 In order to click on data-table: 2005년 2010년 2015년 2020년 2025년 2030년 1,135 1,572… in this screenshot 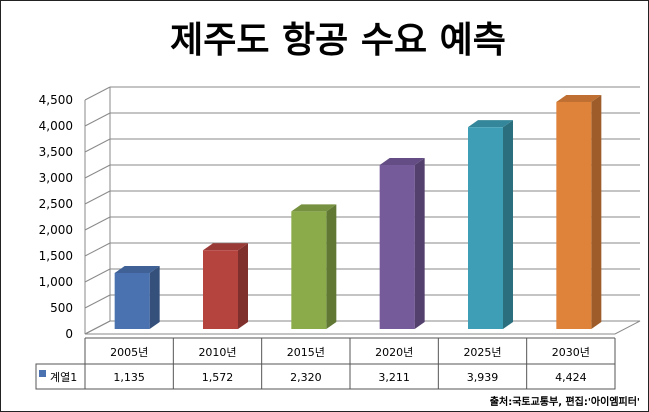, I will do `click(325, 363)`.